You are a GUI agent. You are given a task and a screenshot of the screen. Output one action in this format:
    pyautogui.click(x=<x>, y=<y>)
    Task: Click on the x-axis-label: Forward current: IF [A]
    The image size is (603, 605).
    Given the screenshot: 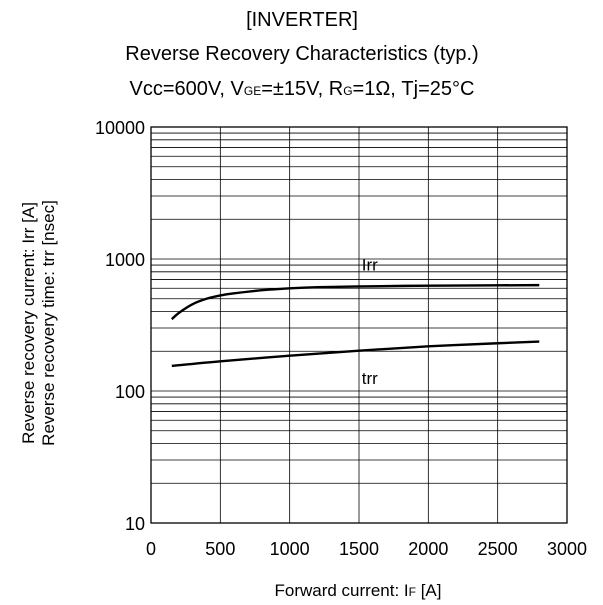 What is the action you would take?
    pyautogui.click(x=357, y=590)
    